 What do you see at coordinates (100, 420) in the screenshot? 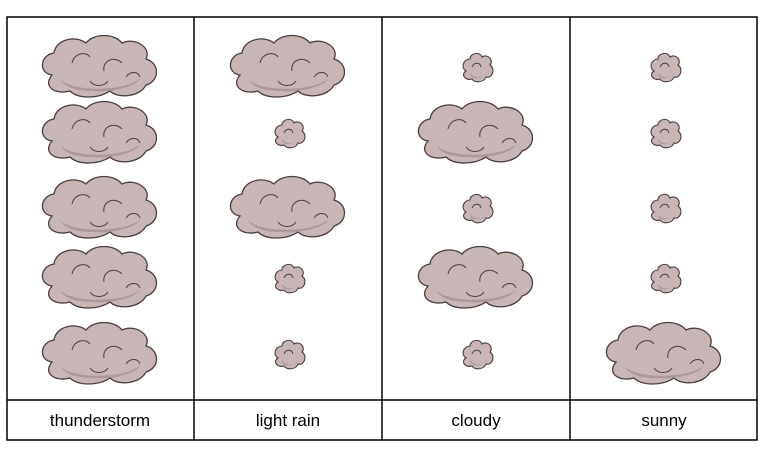
I see `column-label: thunderstorm` at bounding box center [100, 420].